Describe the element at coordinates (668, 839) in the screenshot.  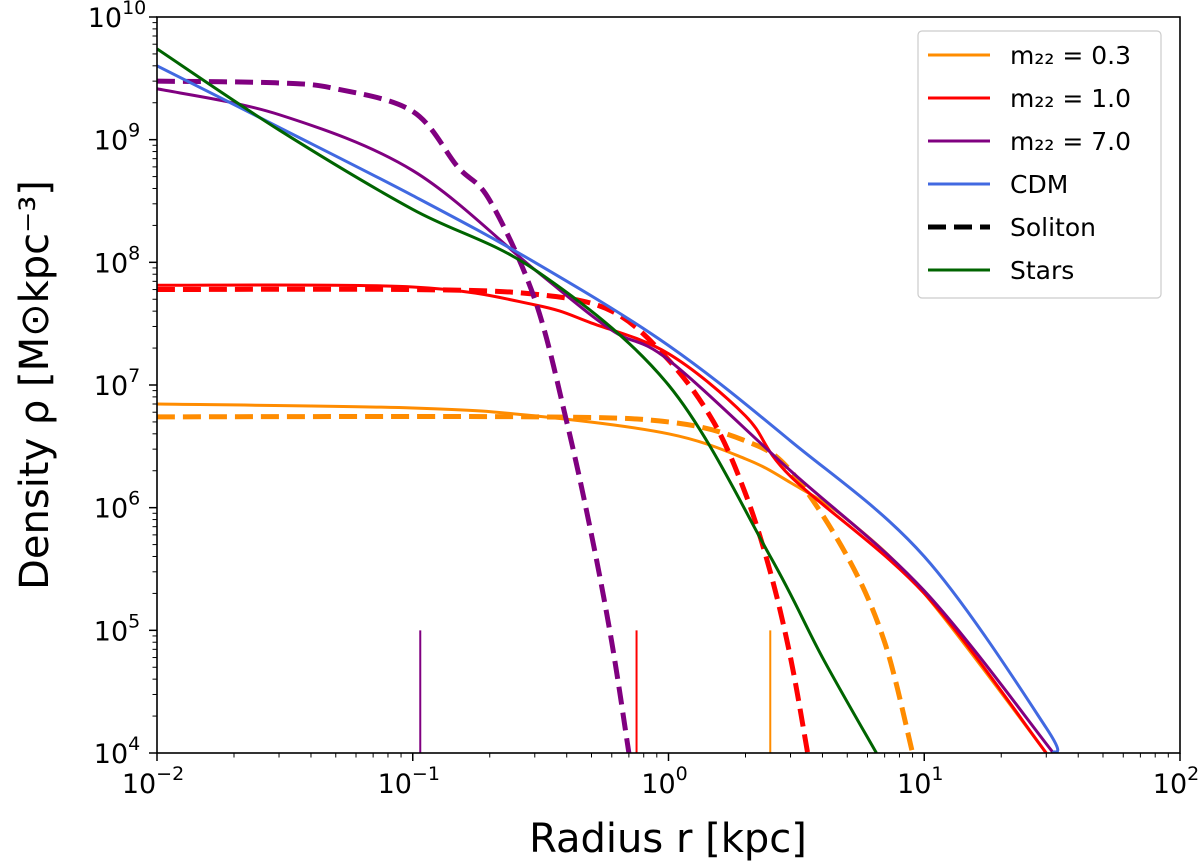
I see `x-axis-label: Radius r [kpc]` at that location.